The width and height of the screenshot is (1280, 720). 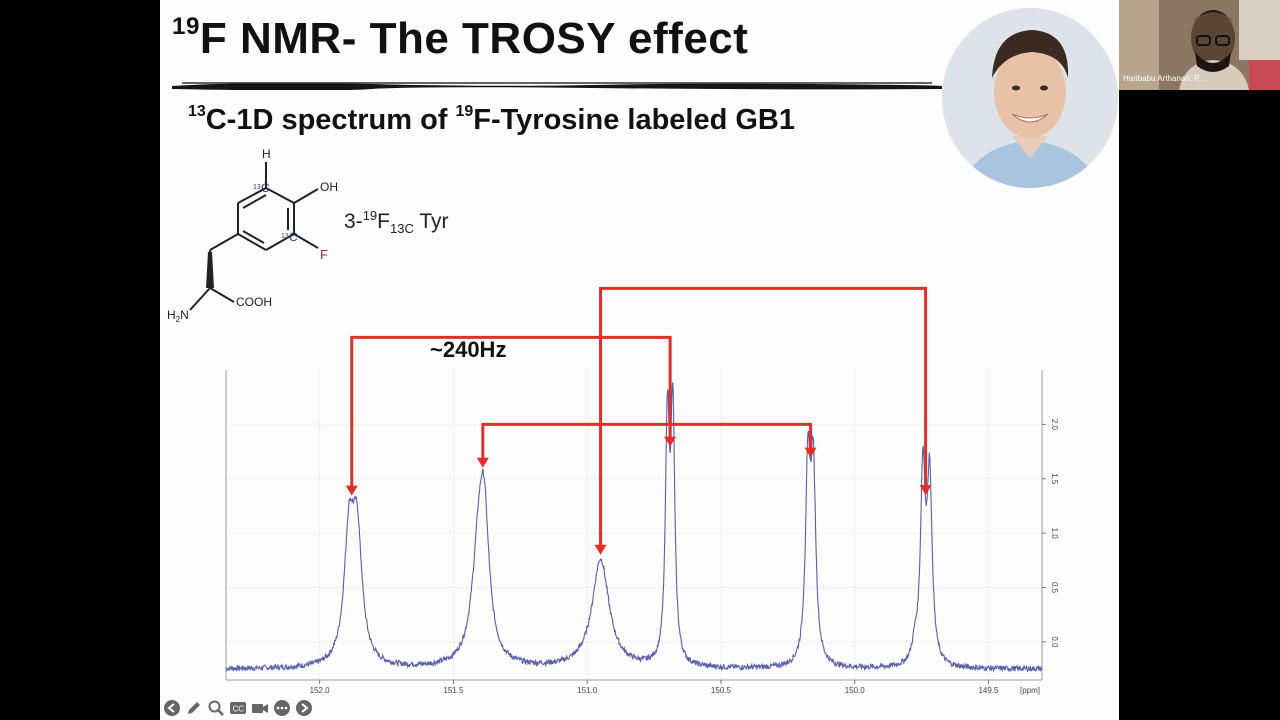 I want to click on subtitle-sup-19: 19, so click(x=464, y=111).